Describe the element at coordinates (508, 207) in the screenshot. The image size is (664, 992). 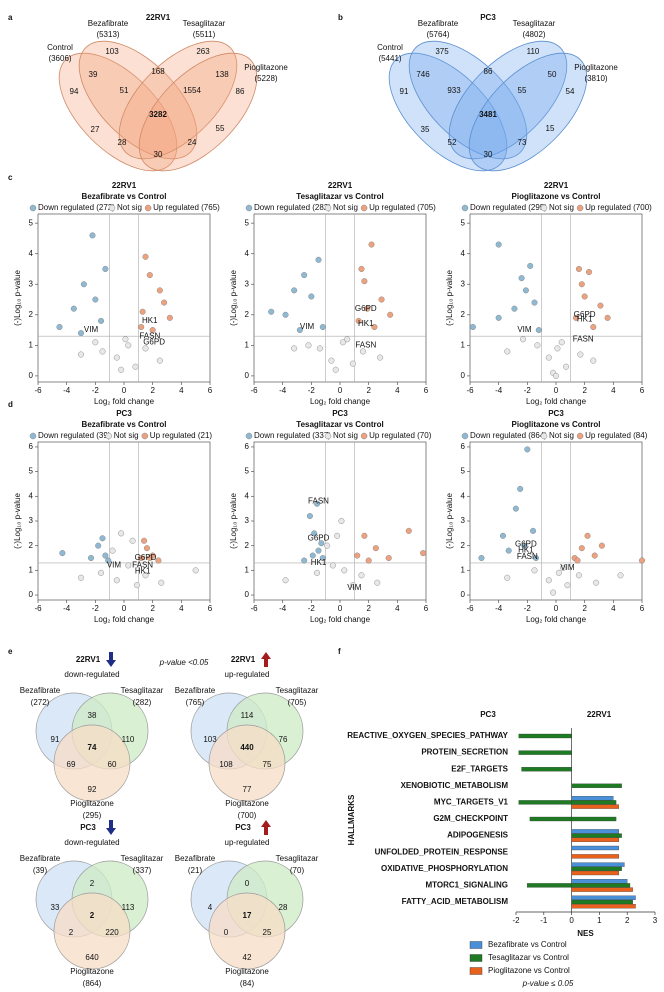
I see `legend-label: Down regulated (295)` at that location.